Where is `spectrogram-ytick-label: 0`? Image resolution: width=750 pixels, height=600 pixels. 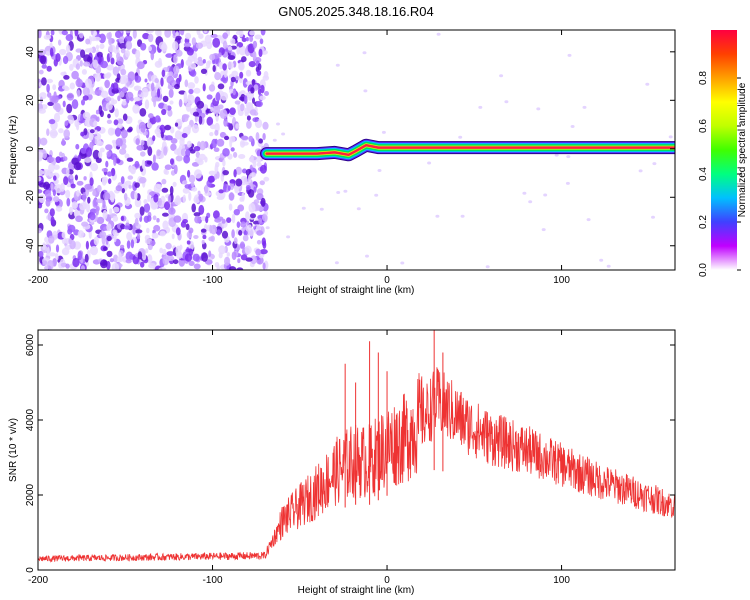 spectrogram-ytick-label: 0 is located at coordinates (30, 149).